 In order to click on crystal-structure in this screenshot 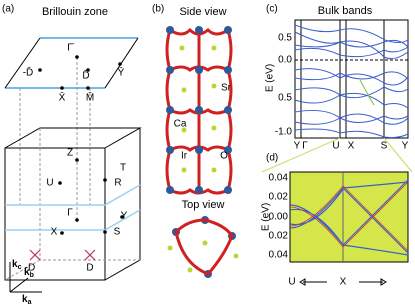, I will do `click(202, 152)`.